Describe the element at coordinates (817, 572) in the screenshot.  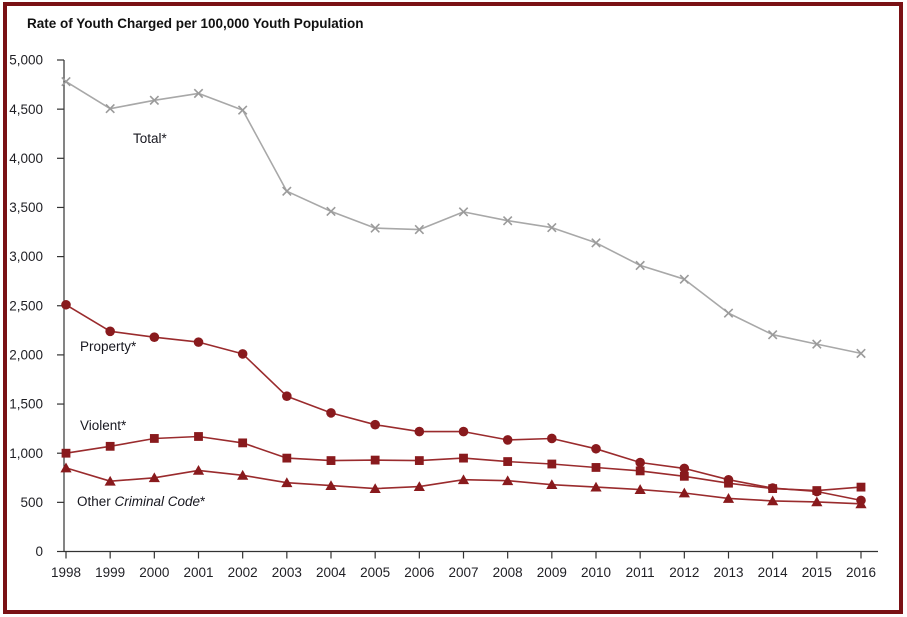
I see `x-tick-label: 2015` at that location.